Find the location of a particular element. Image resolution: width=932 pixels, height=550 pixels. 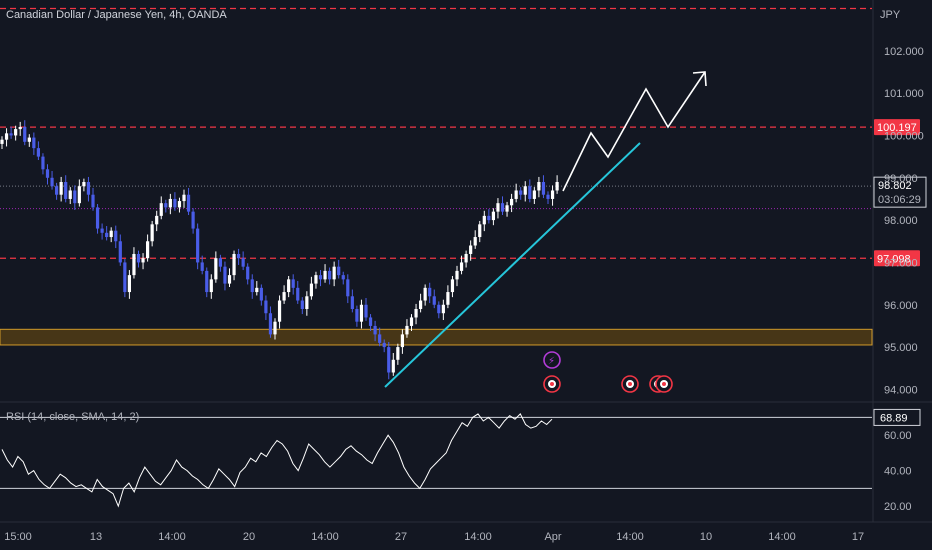

price-tick-label: 102.000 is located at coordinates (904, 52).